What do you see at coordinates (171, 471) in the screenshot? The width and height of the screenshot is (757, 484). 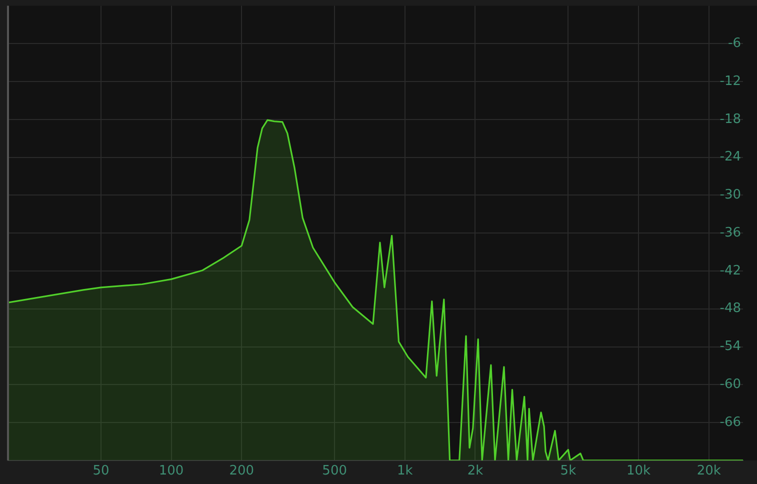 I see `x-tick-label: 100` at bounding box center [171, 471].